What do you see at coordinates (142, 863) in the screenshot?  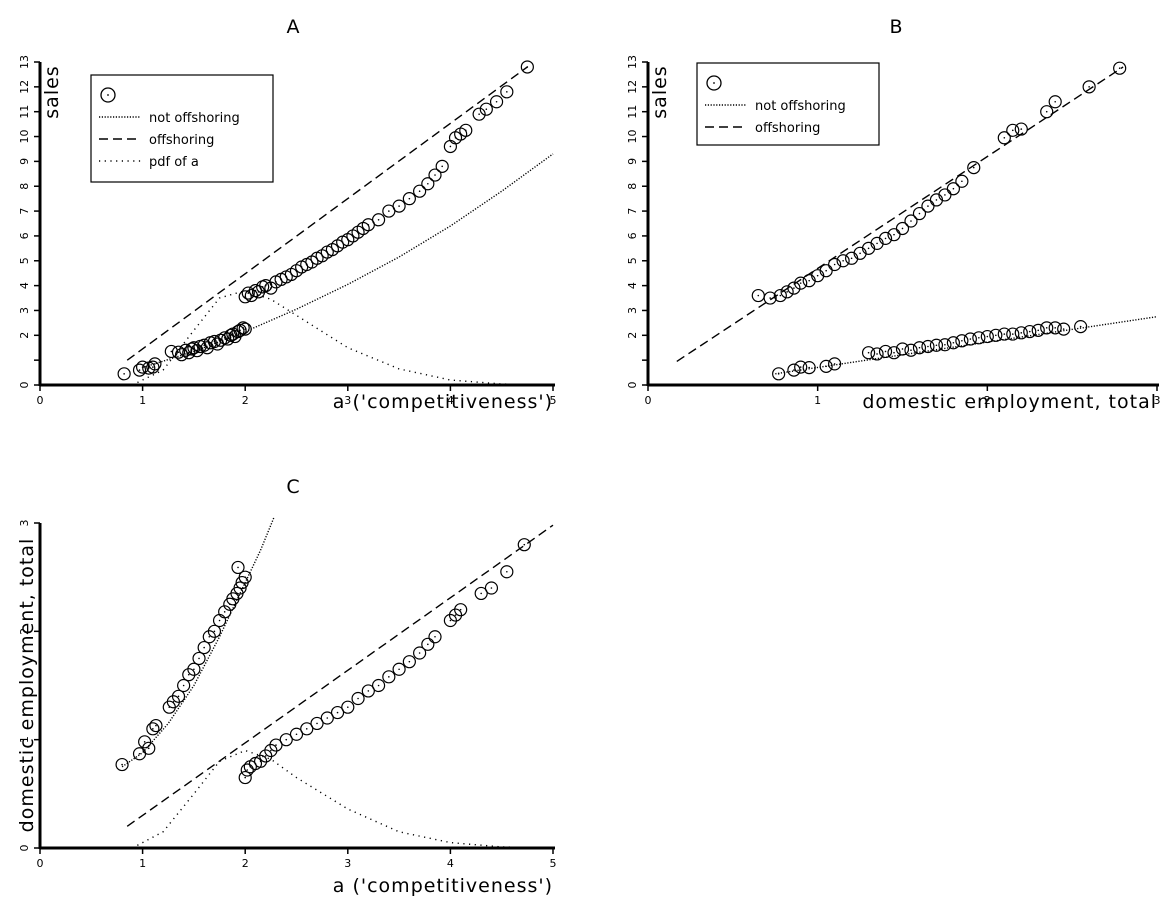 I see `x-tick-label: 1` at bounding box center [142, 863].